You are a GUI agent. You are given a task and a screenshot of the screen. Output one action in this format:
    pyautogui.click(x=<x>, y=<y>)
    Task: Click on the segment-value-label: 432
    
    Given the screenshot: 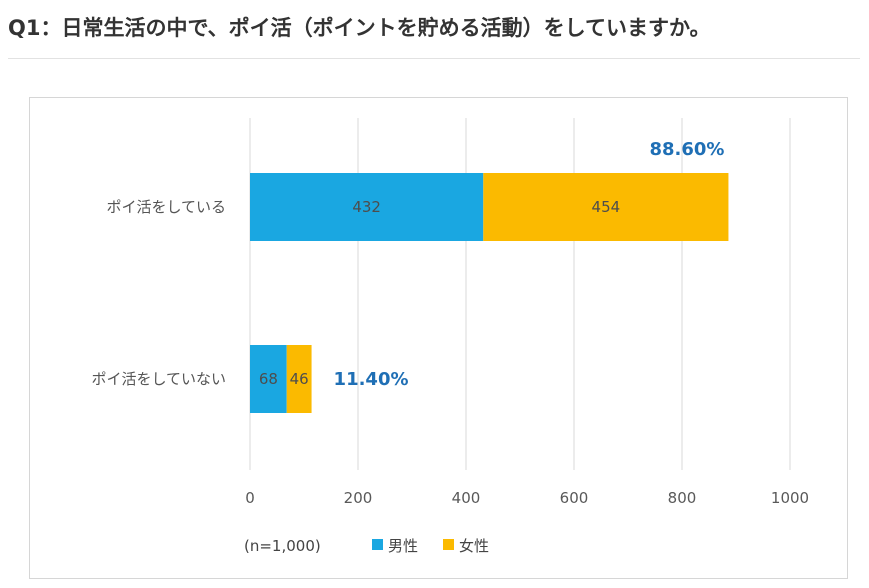 What is the action you would take?
    pyautogui.click(x=366, y=207)
    